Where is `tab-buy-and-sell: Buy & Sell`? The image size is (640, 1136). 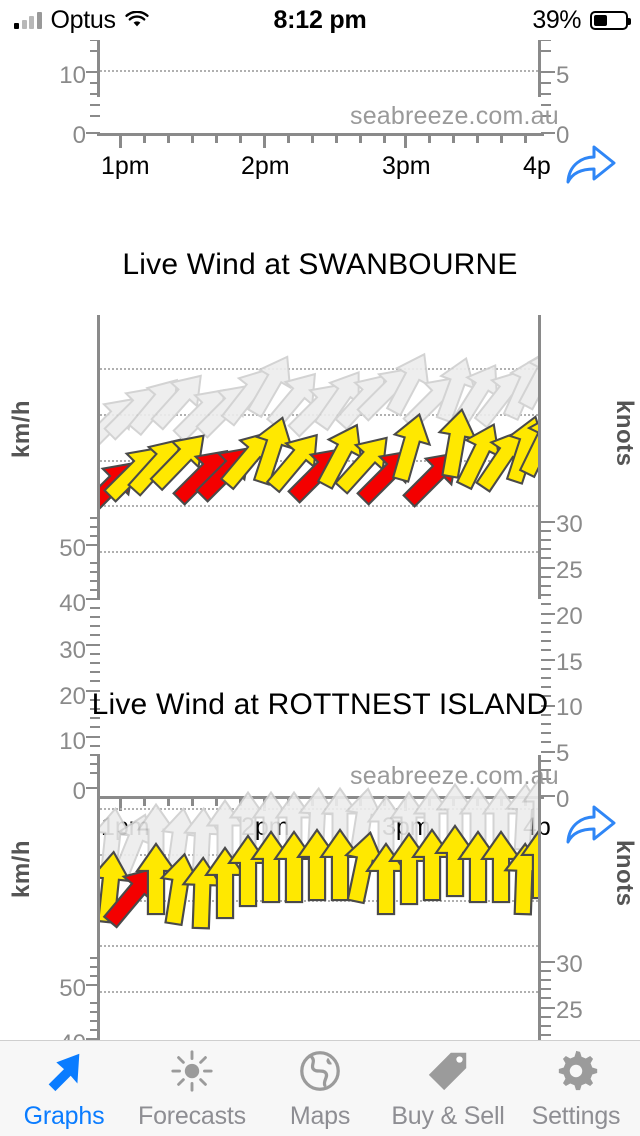
tab-buy-and-sell: Buy & Sell is located at coordinates (448, 1088).